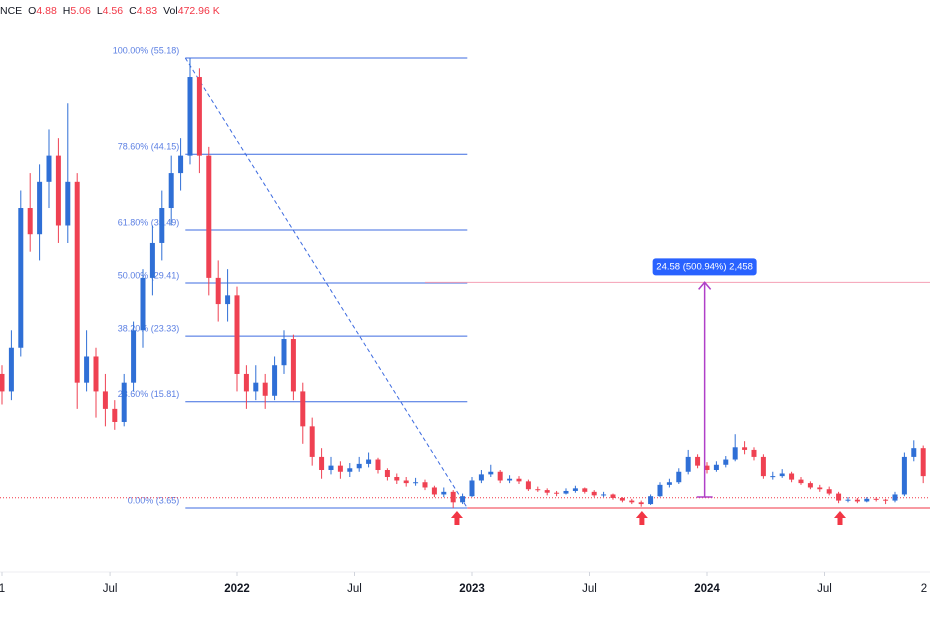  What do you see at coordinates (237, 589) in the screenshot?
I see `x-tick-label: 2022` at bounding box center [237, 589].